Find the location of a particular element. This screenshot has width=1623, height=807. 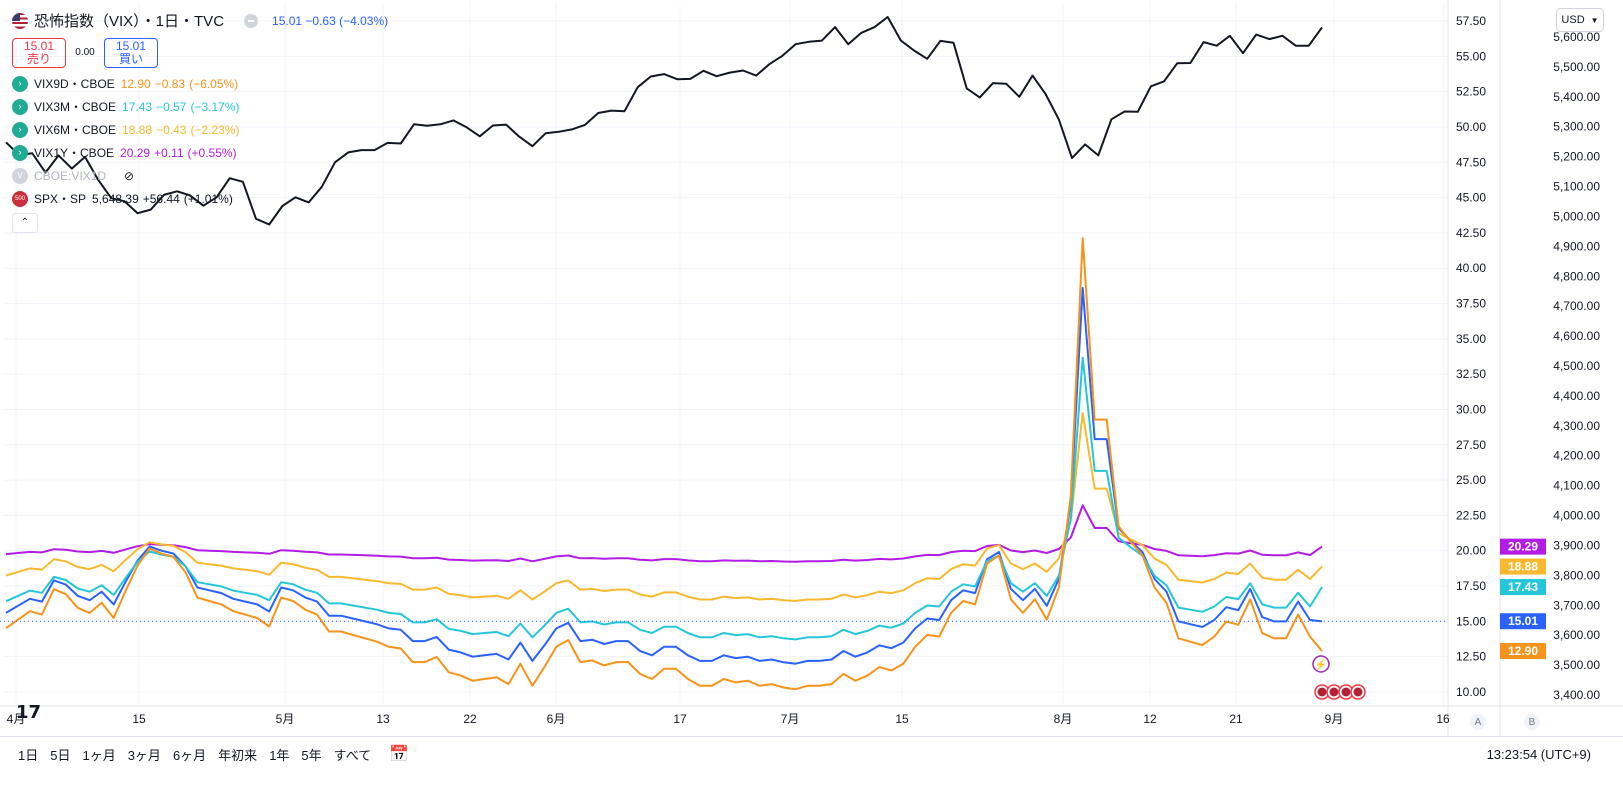

x-axis-tick: 16 is located at coordinates (1443, 719).